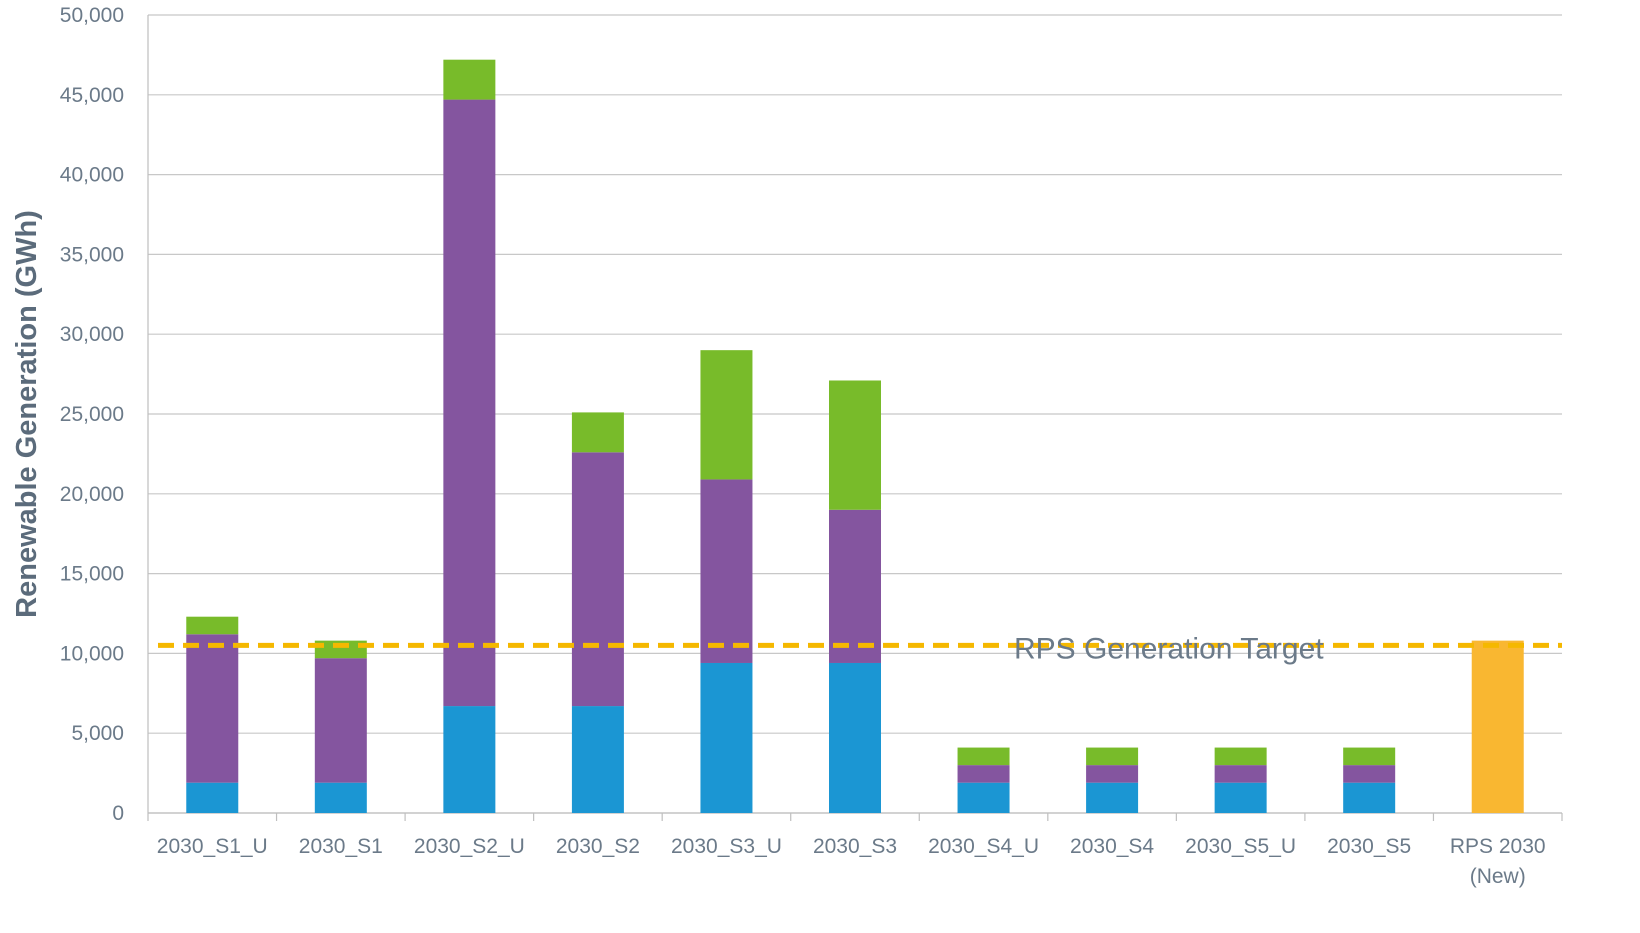 Image resolution: width=1640 pixels, height=933 pixels. What do you see at coordinates (598, 846) in the screenshot?
I see `x-tick-label: 2030_S2` at bounding box center [598, 846].